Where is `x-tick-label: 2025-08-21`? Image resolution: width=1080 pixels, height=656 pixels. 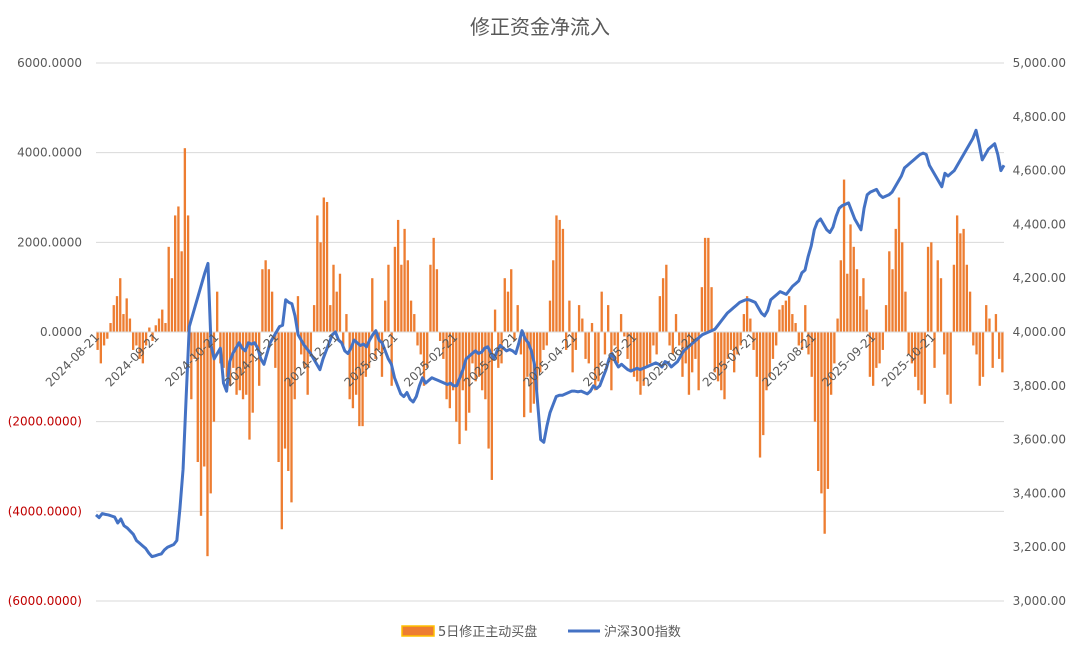 x-tick-label: 2025-08-21 is located at coordinates (788, 359).